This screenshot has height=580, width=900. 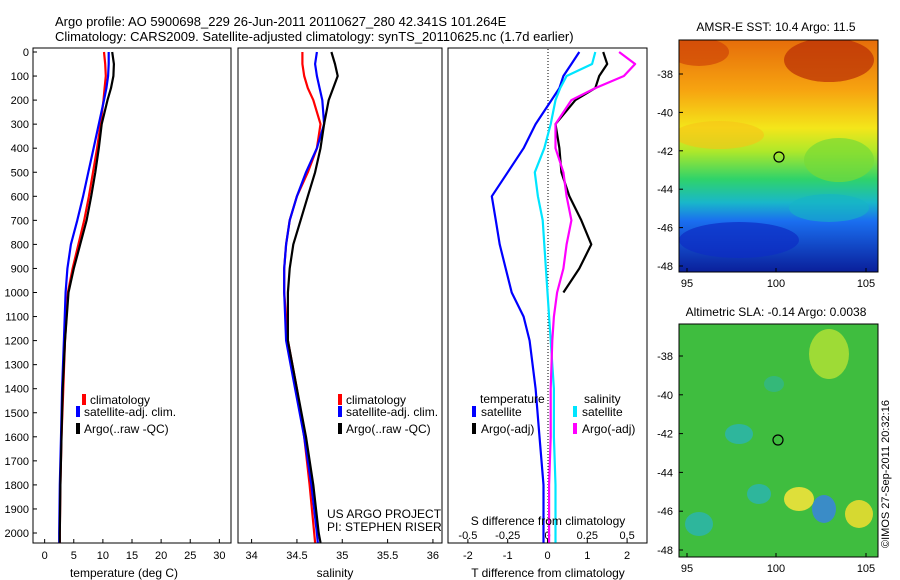 I want to click on depth-tick-label: 1500, so click(x=17, y=414).